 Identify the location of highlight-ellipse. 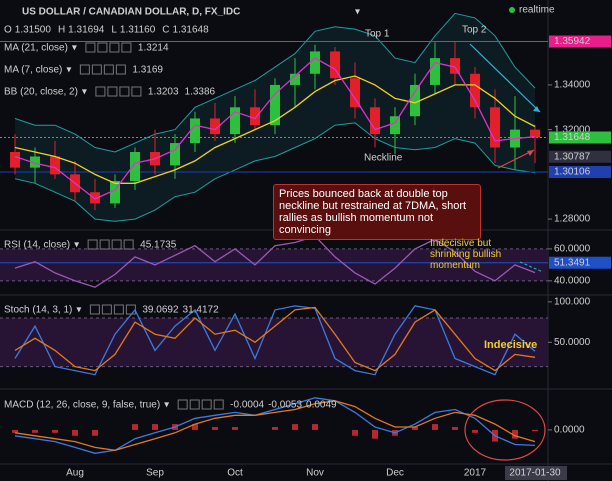
(505, 430).